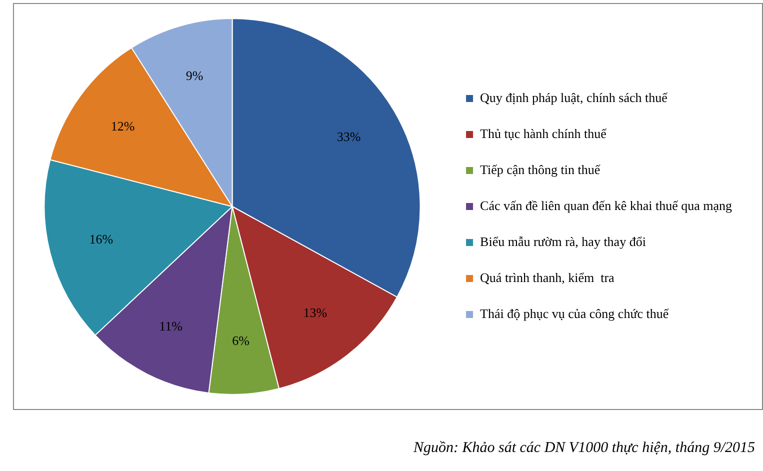  Describe the element at coordinates (606, 205) in the screenshot. I see `legend-label: Các vấn đề liên quan đến kê khai thuế qua mạng` at that location.